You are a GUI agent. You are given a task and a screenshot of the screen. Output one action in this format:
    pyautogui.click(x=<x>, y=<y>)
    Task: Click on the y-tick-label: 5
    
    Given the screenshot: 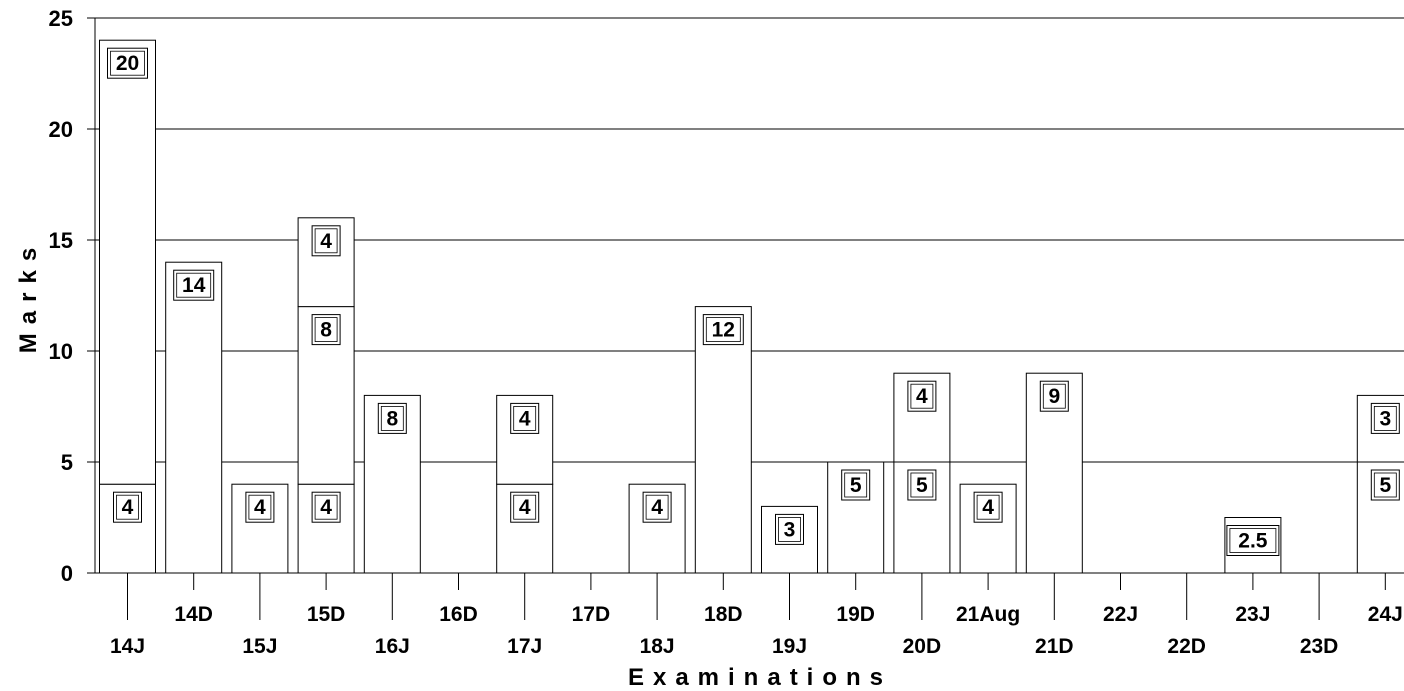 What is the action you would take?
    pyautogui.click(x=67, y=462)
    